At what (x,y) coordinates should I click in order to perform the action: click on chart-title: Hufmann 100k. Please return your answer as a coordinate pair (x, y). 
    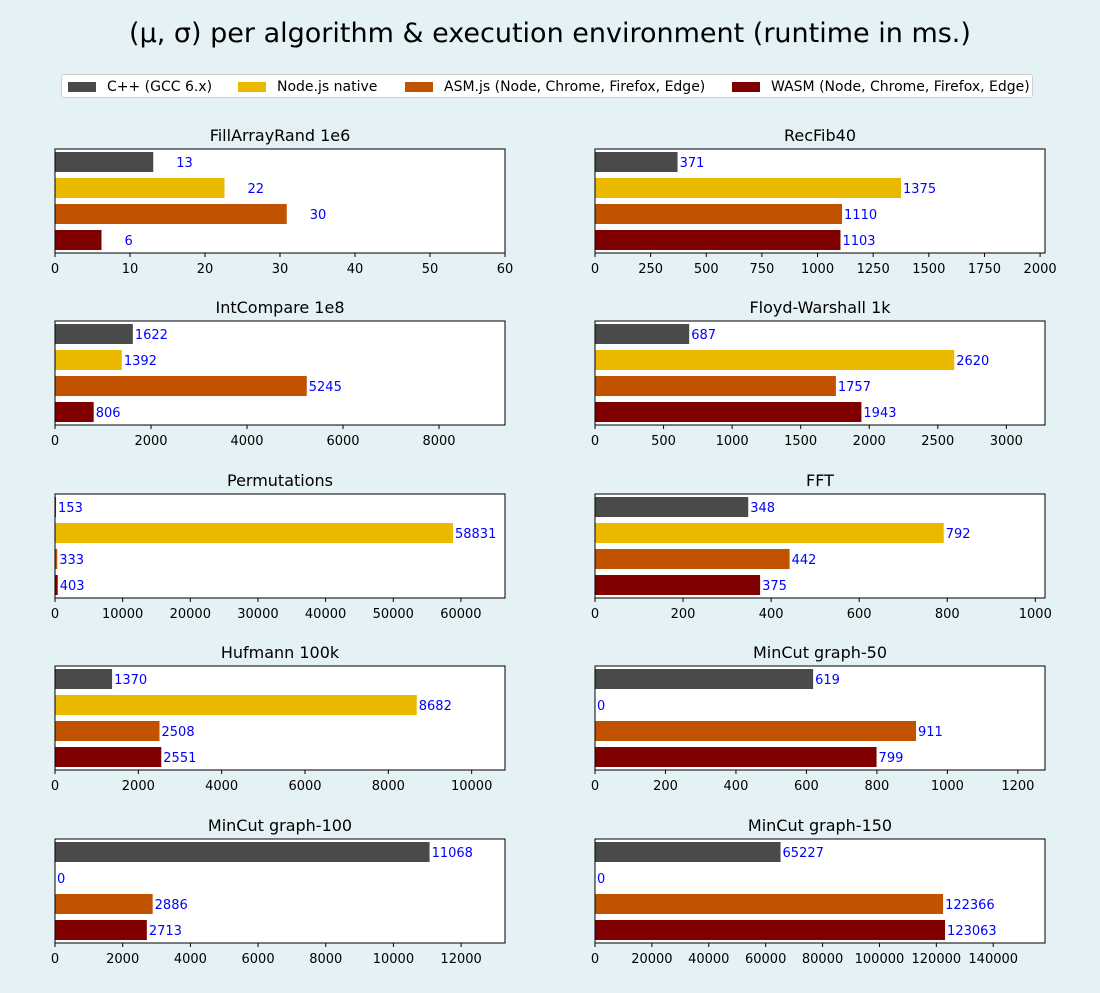
    Looking at the image, I should click on (280, 652).